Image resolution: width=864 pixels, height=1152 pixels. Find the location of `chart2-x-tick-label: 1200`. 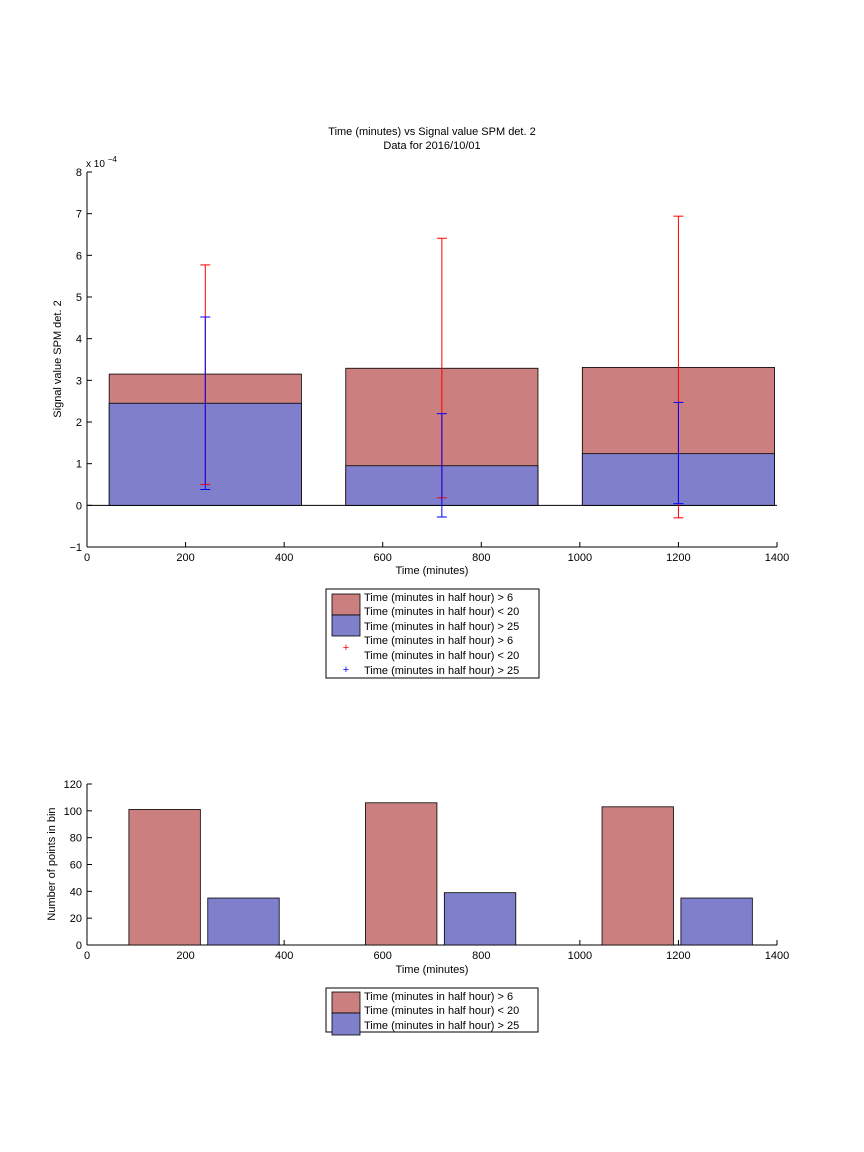

chart2-x-tick-label: 1200 is located at coordinates (678, 956).